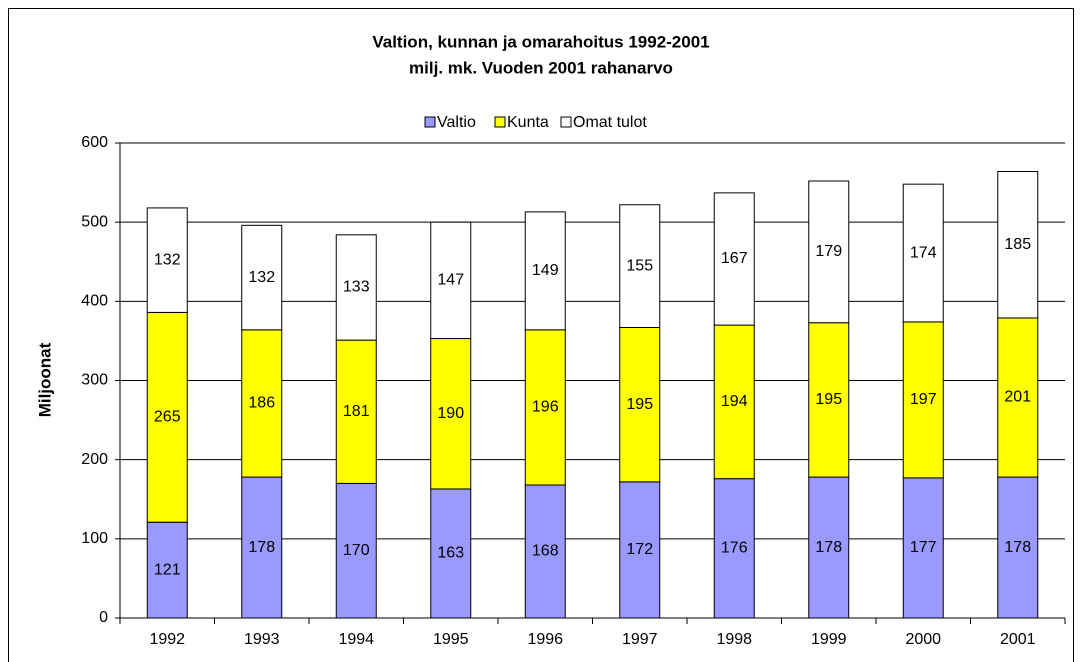 This screenshot has height=662, width=1081. What do you see at coordinates (167, 639) in the screenshot?
I see `x-tick-label: 1992` at bounding box center [167, 639].